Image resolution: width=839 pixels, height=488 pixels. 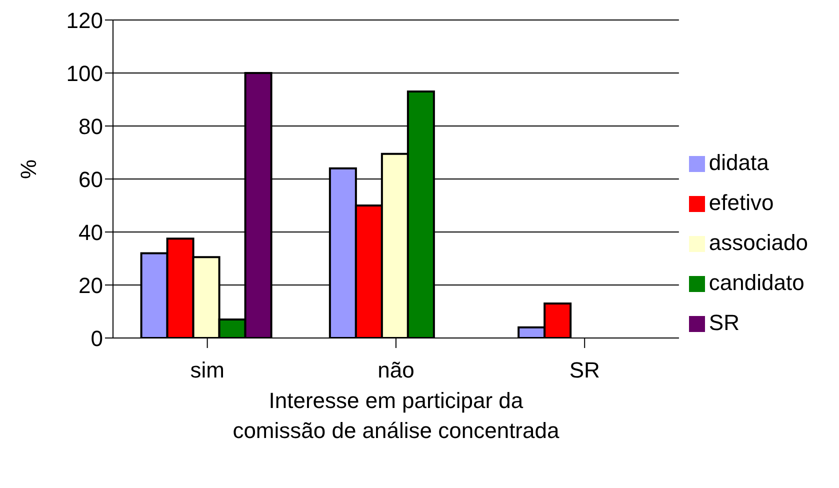 What do you see at coordinates (724, 322) in the screenshot?
I see `legend-label: SR` at bounding box center [724, 322].